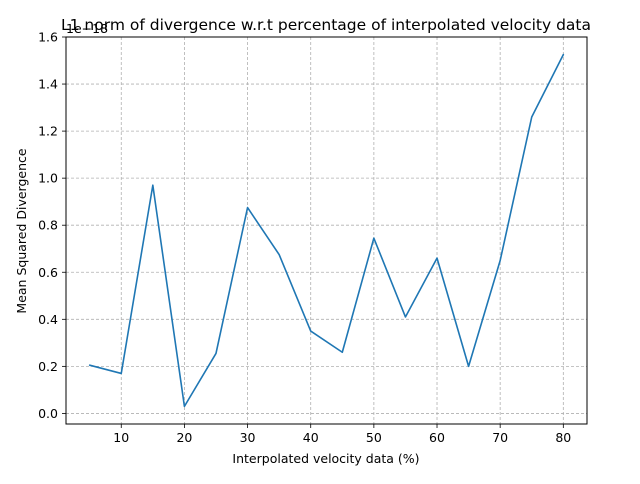 The height and width of the screenshot is (484, 640). I want to click on x-tick-label: 70, so click(500, 437).